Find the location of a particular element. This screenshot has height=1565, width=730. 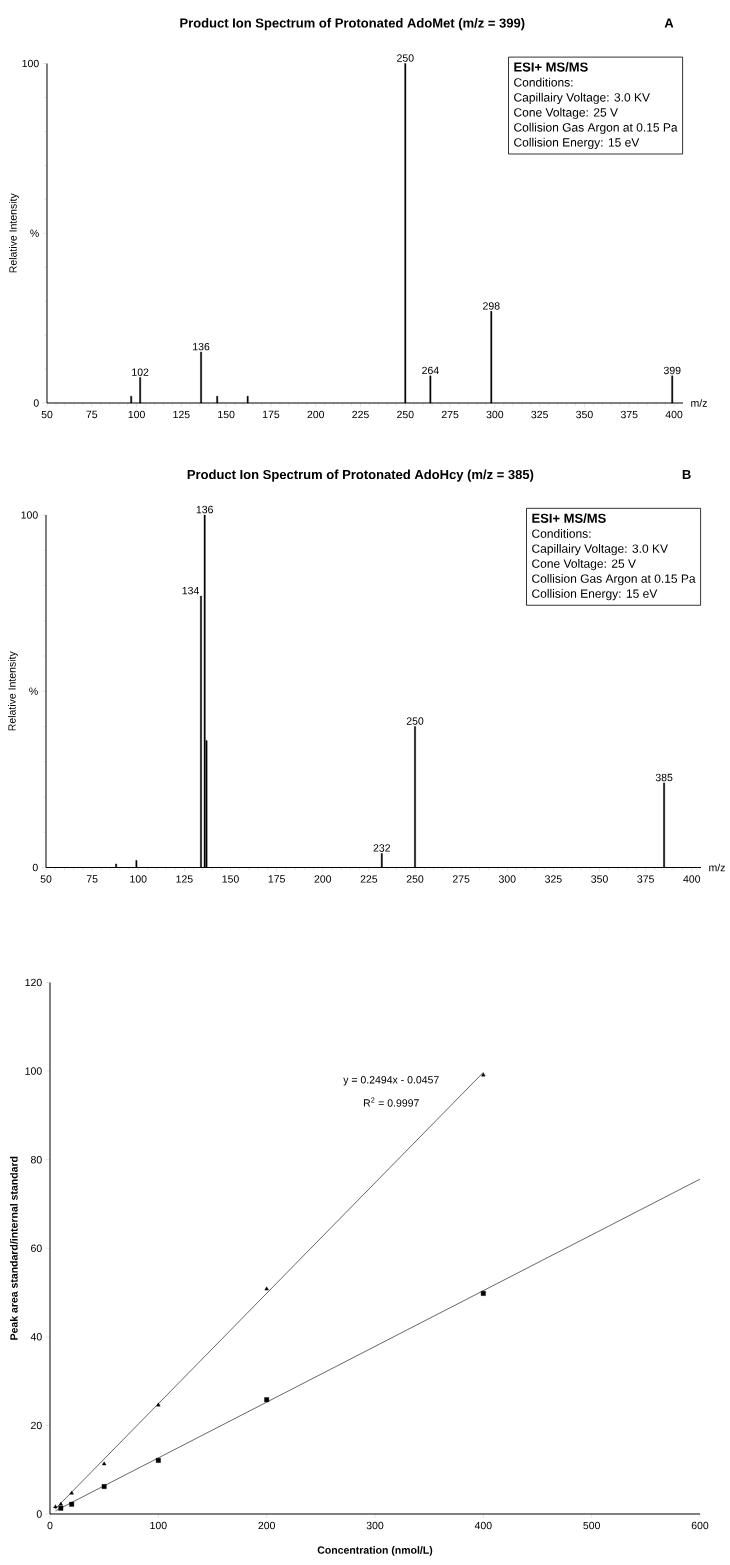

y-tick-label: 40 is located at coordinates (36, 1337).